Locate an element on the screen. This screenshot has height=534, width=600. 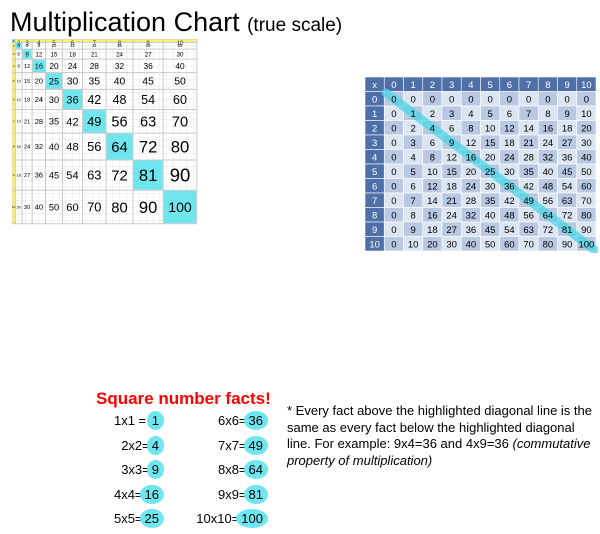
table-cell-value: 48 is located at coordinates (548, 186).